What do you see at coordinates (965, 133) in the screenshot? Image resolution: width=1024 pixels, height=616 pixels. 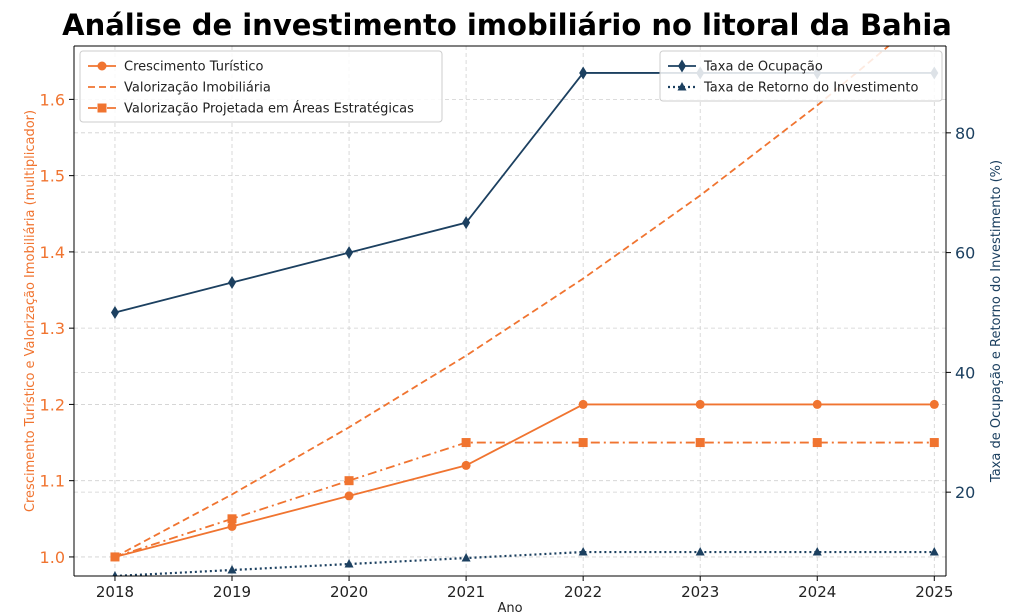 I see `y-tick-label-right: 80` at bounding box center [965, 133].